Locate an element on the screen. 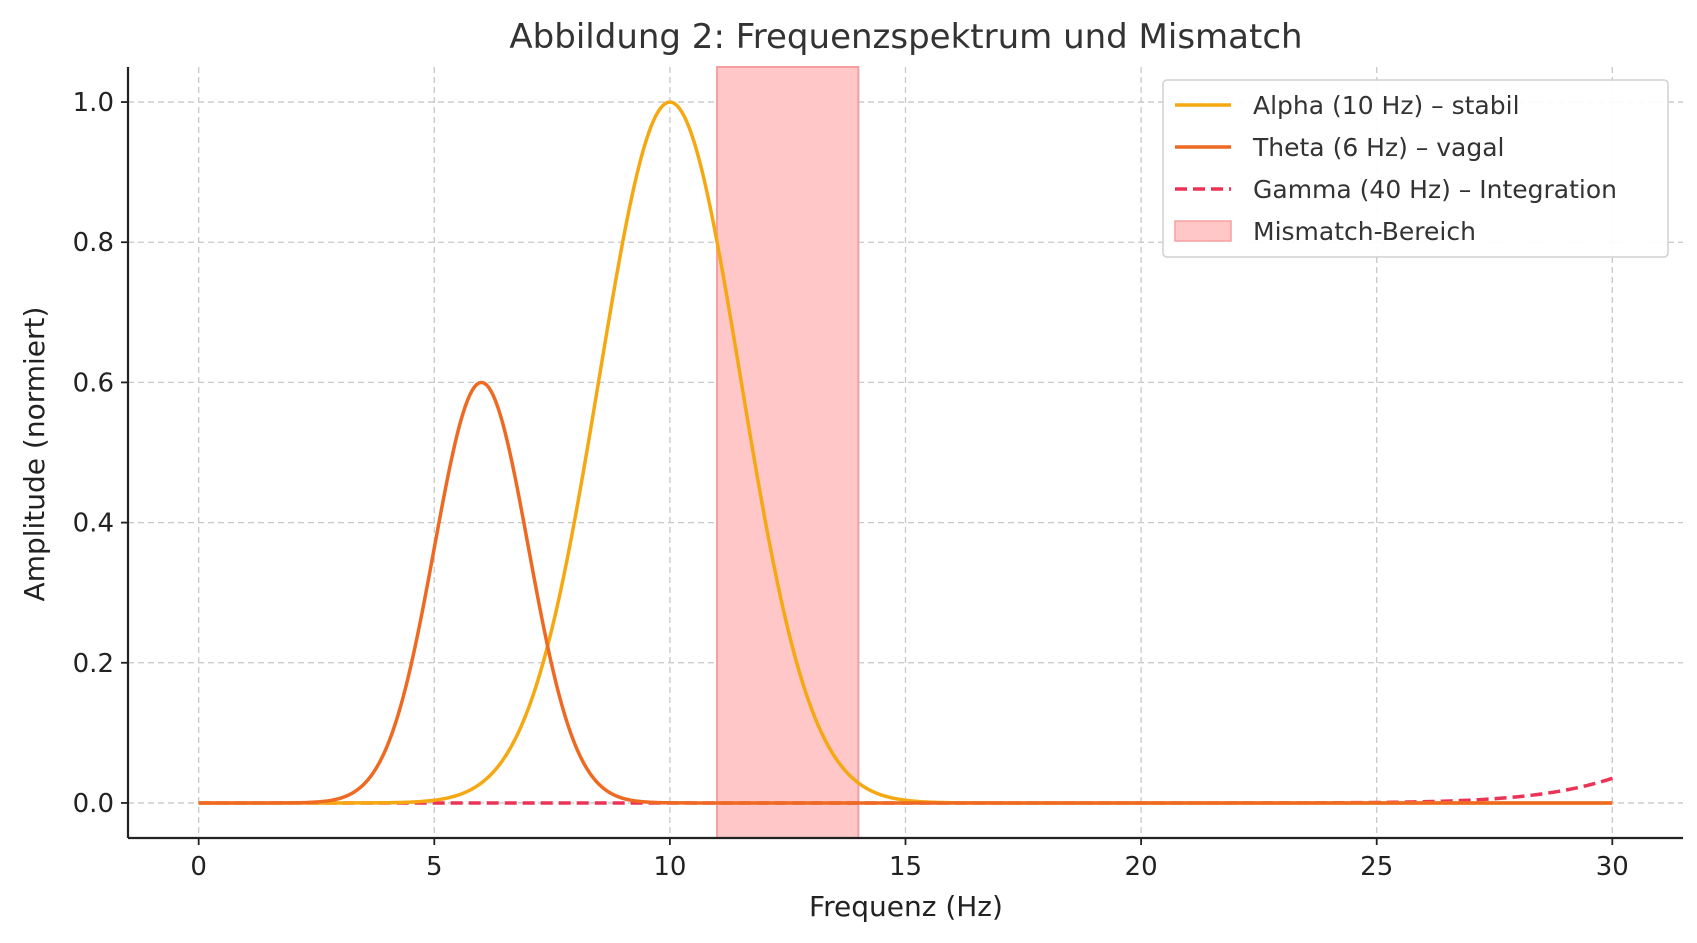  legend-label: Mismatch-Bereich is located at coordinates (1364, 231).